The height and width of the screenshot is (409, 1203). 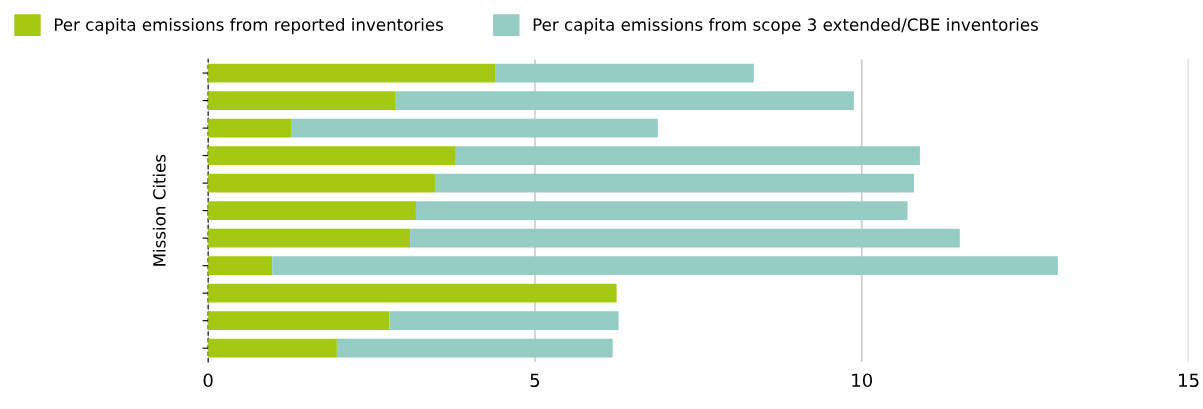 I want to click on x-tick-label: 5, so click(x=535, y=380).